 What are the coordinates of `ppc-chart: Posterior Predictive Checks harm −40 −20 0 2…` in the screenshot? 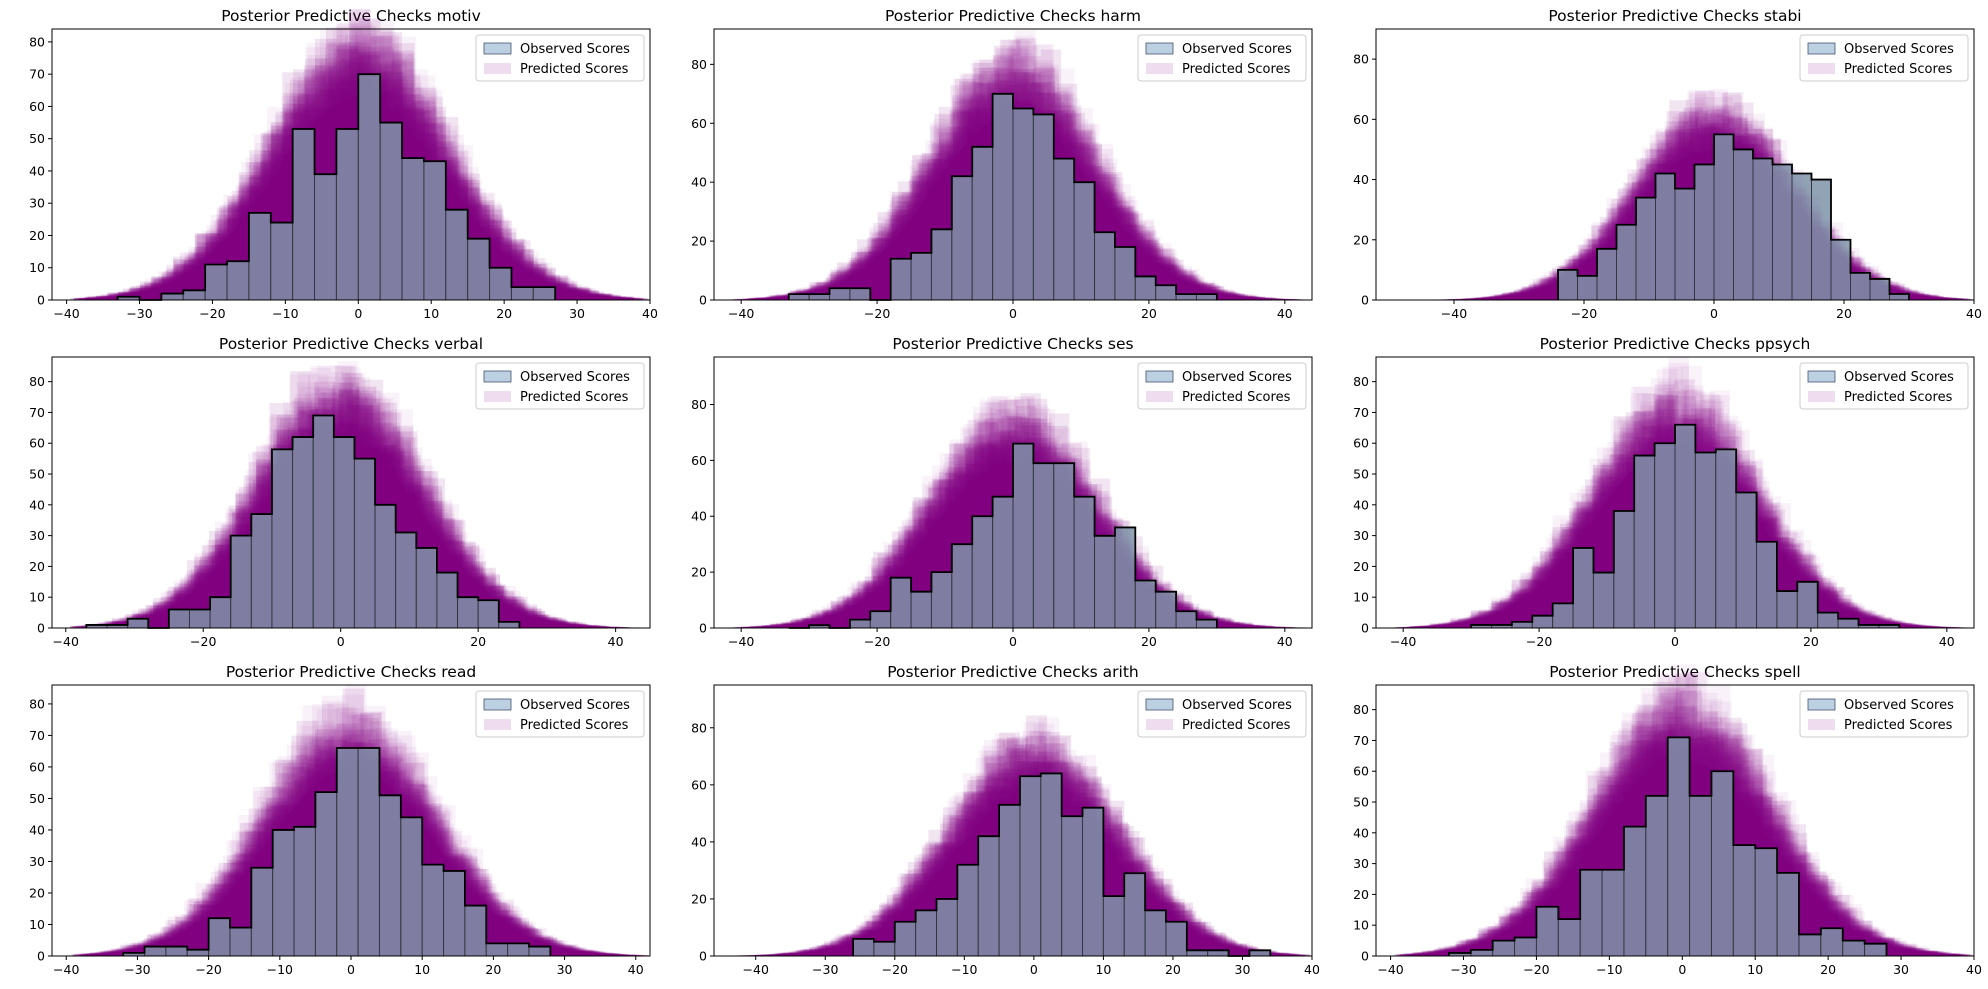 It's located at (1002, 164).